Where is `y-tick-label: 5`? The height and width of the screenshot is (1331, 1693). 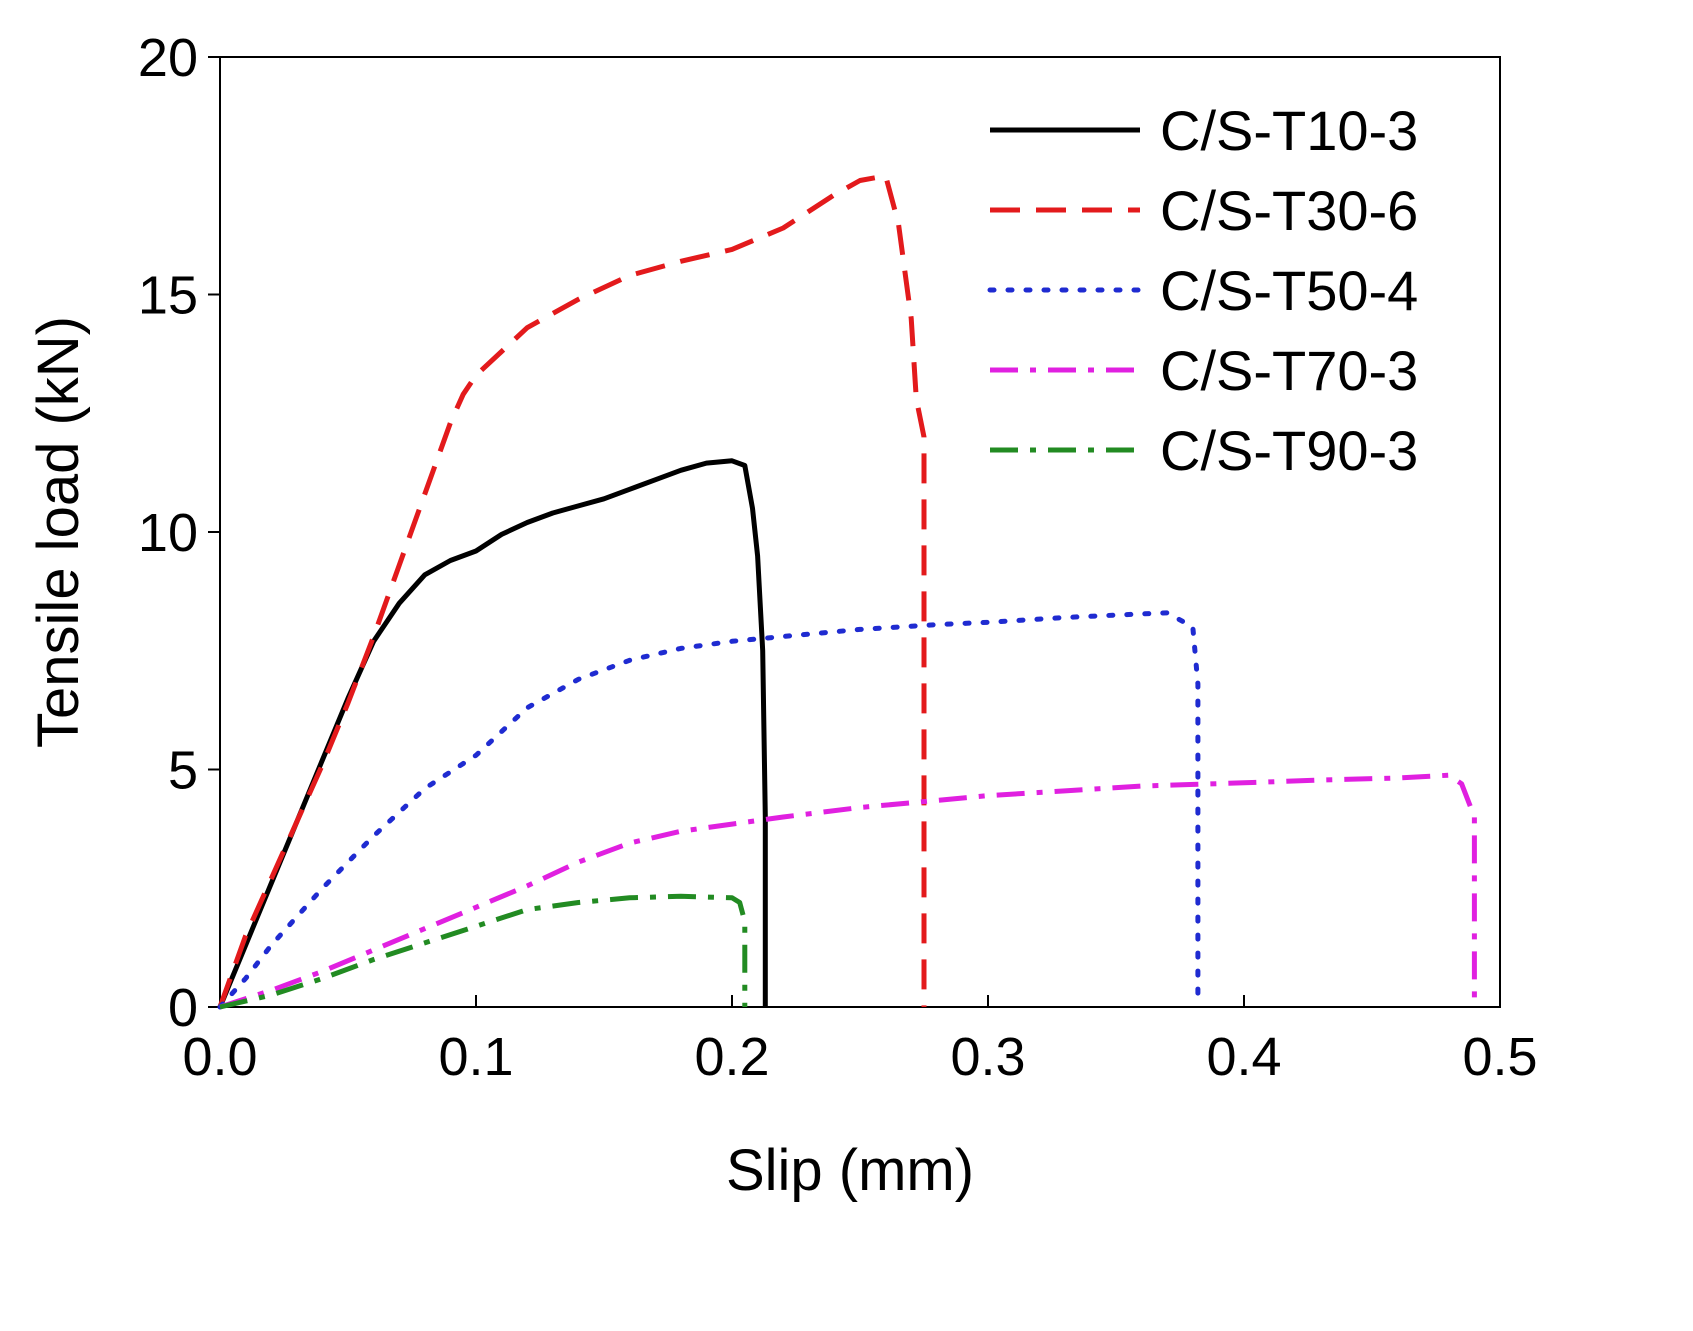 y-tick-label: 5 is located at coordinates (183, 771).